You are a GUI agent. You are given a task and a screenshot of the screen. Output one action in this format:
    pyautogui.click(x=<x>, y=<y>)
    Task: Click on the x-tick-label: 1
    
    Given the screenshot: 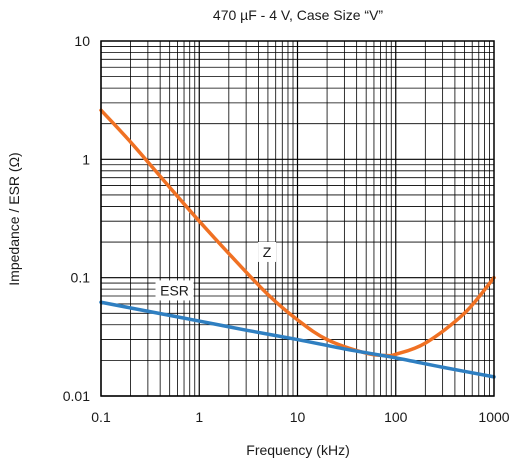 What is the action you would take?
    pyautogui.click(x=199, y=417)
    